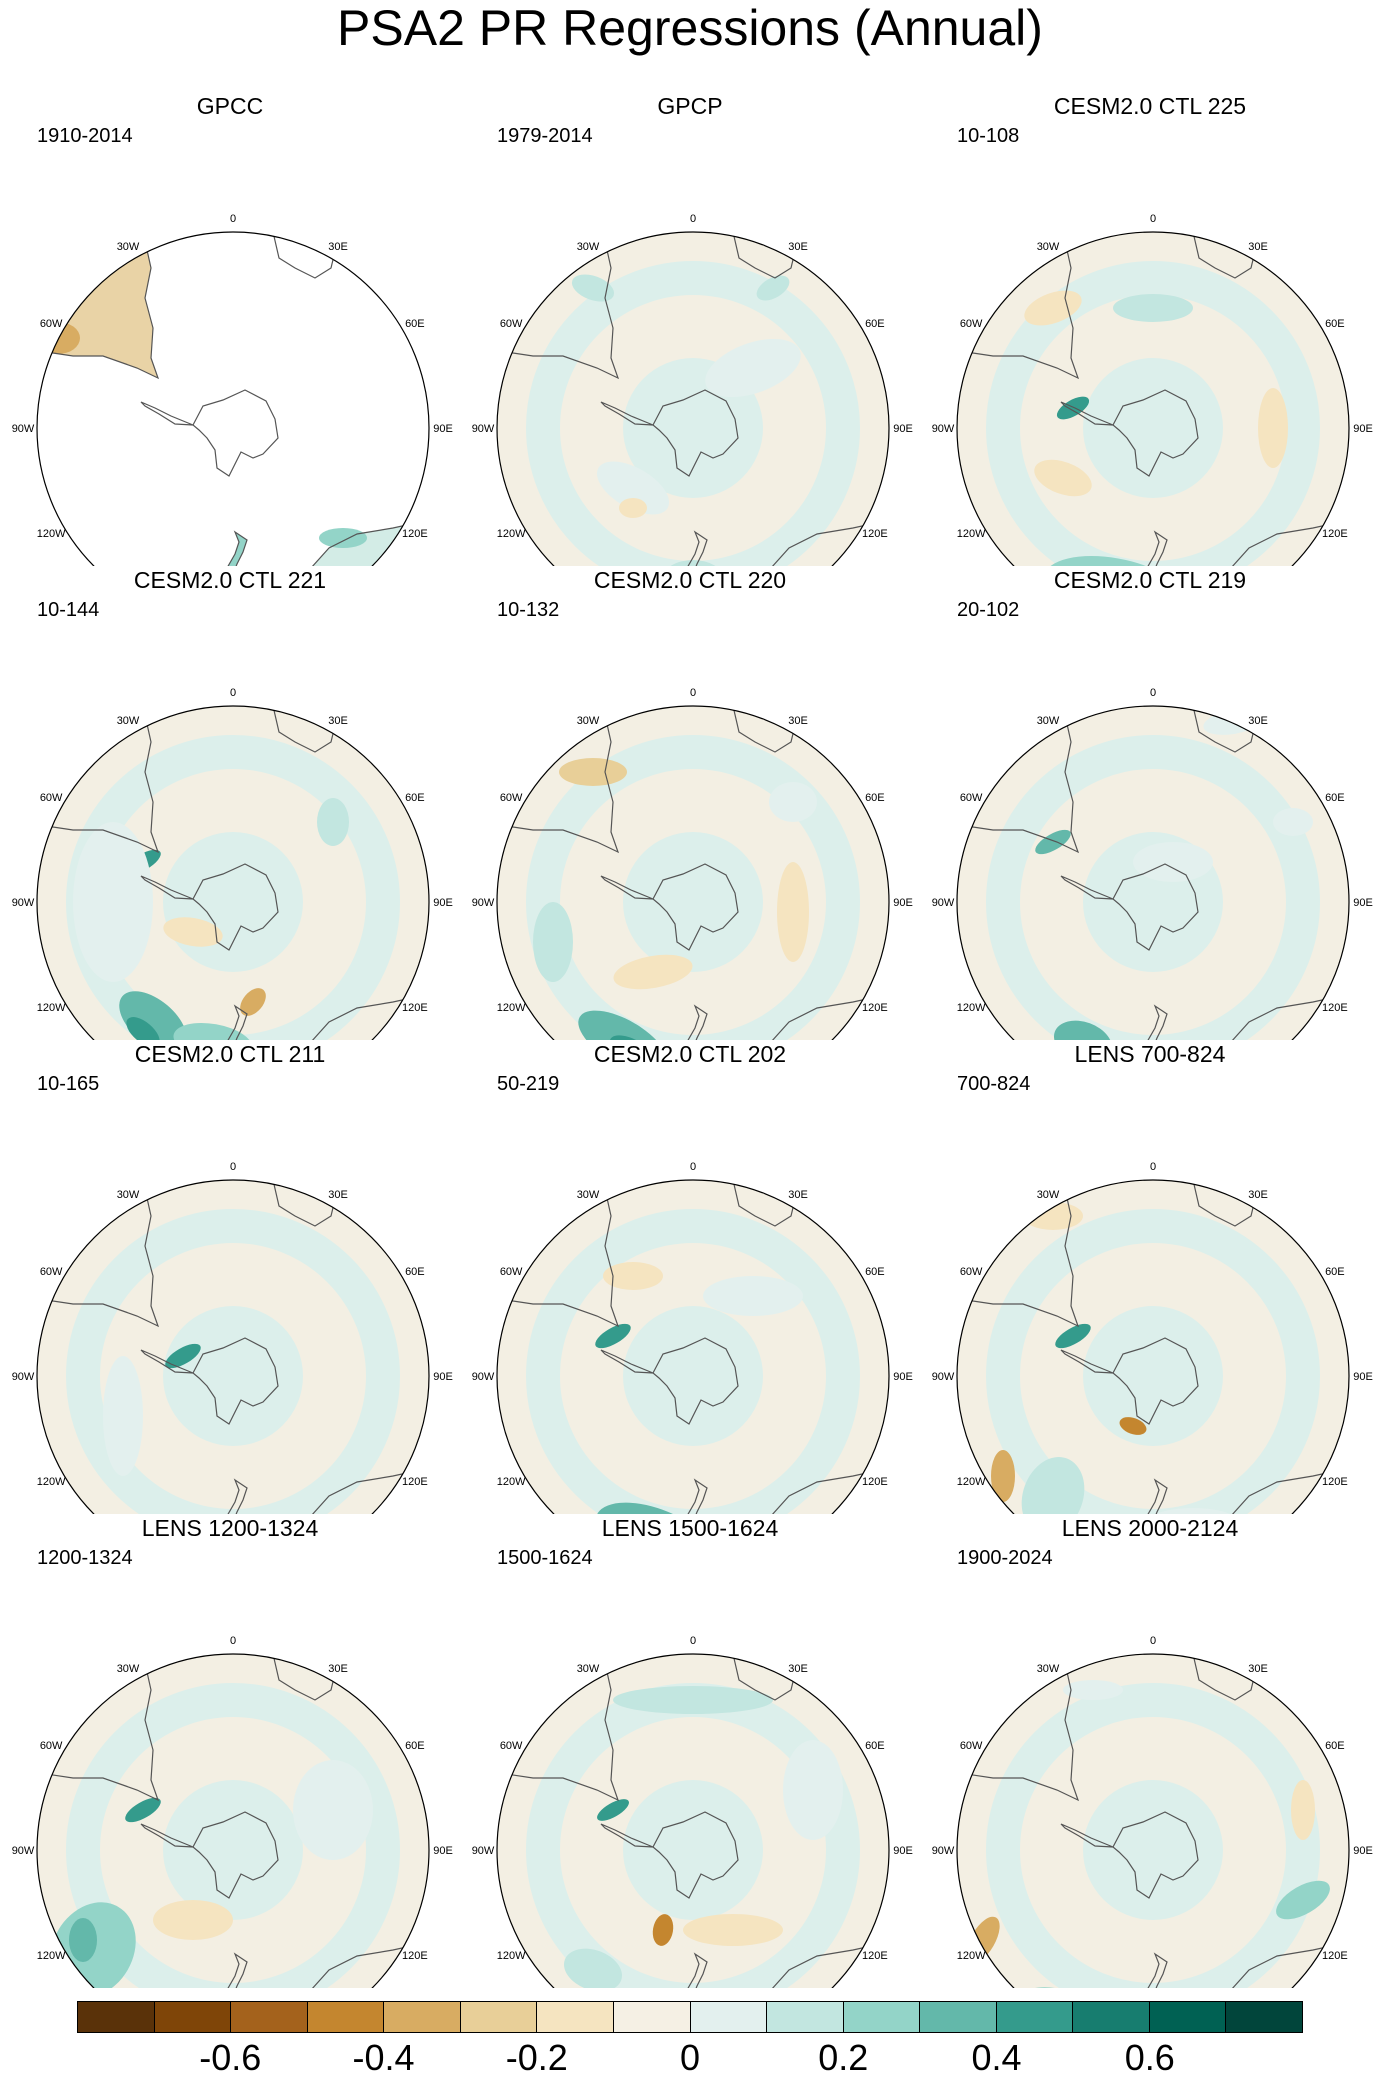 This screenshot has height=2082, width=1380. I want to click on colorbar-label: 0.4, so click(996, 2057).